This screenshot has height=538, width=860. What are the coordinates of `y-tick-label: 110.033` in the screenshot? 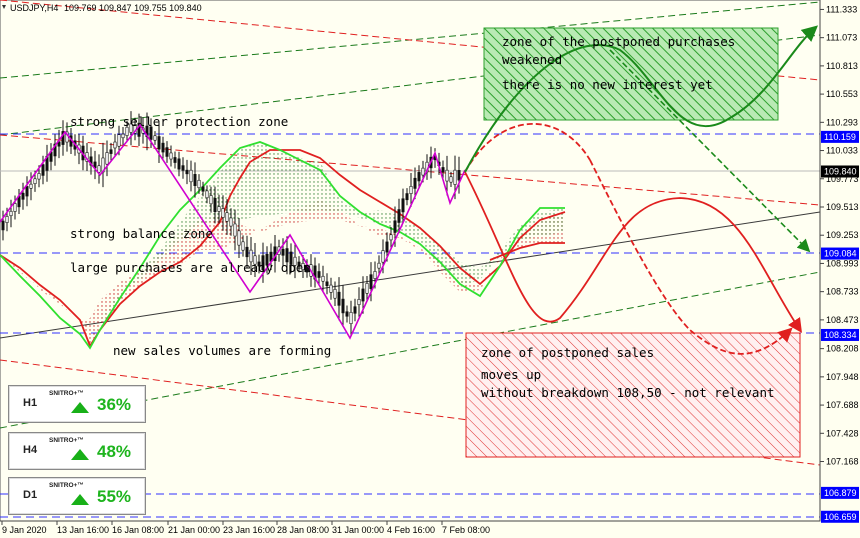 It's located at (842, 151).